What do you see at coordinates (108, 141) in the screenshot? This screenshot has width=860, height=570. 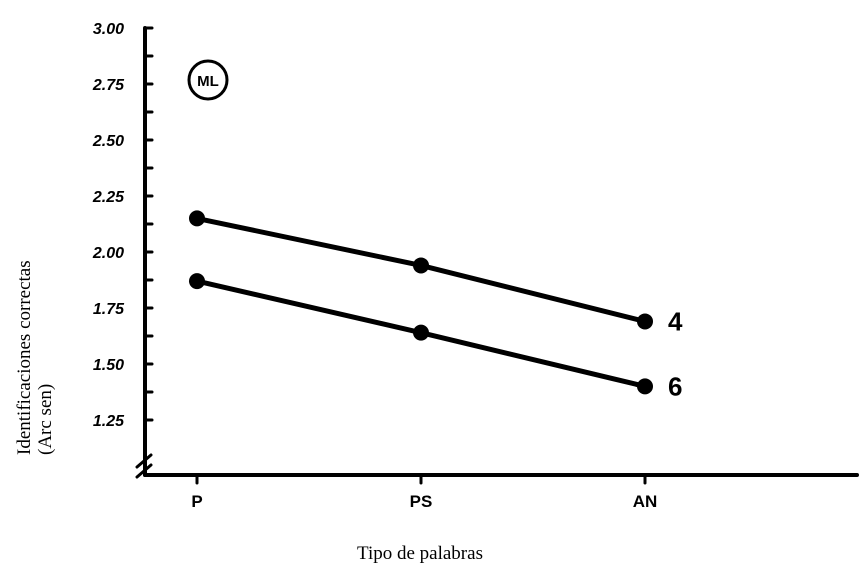 I see `y-tick-label: 2.50` at bounding box center [108, 141].